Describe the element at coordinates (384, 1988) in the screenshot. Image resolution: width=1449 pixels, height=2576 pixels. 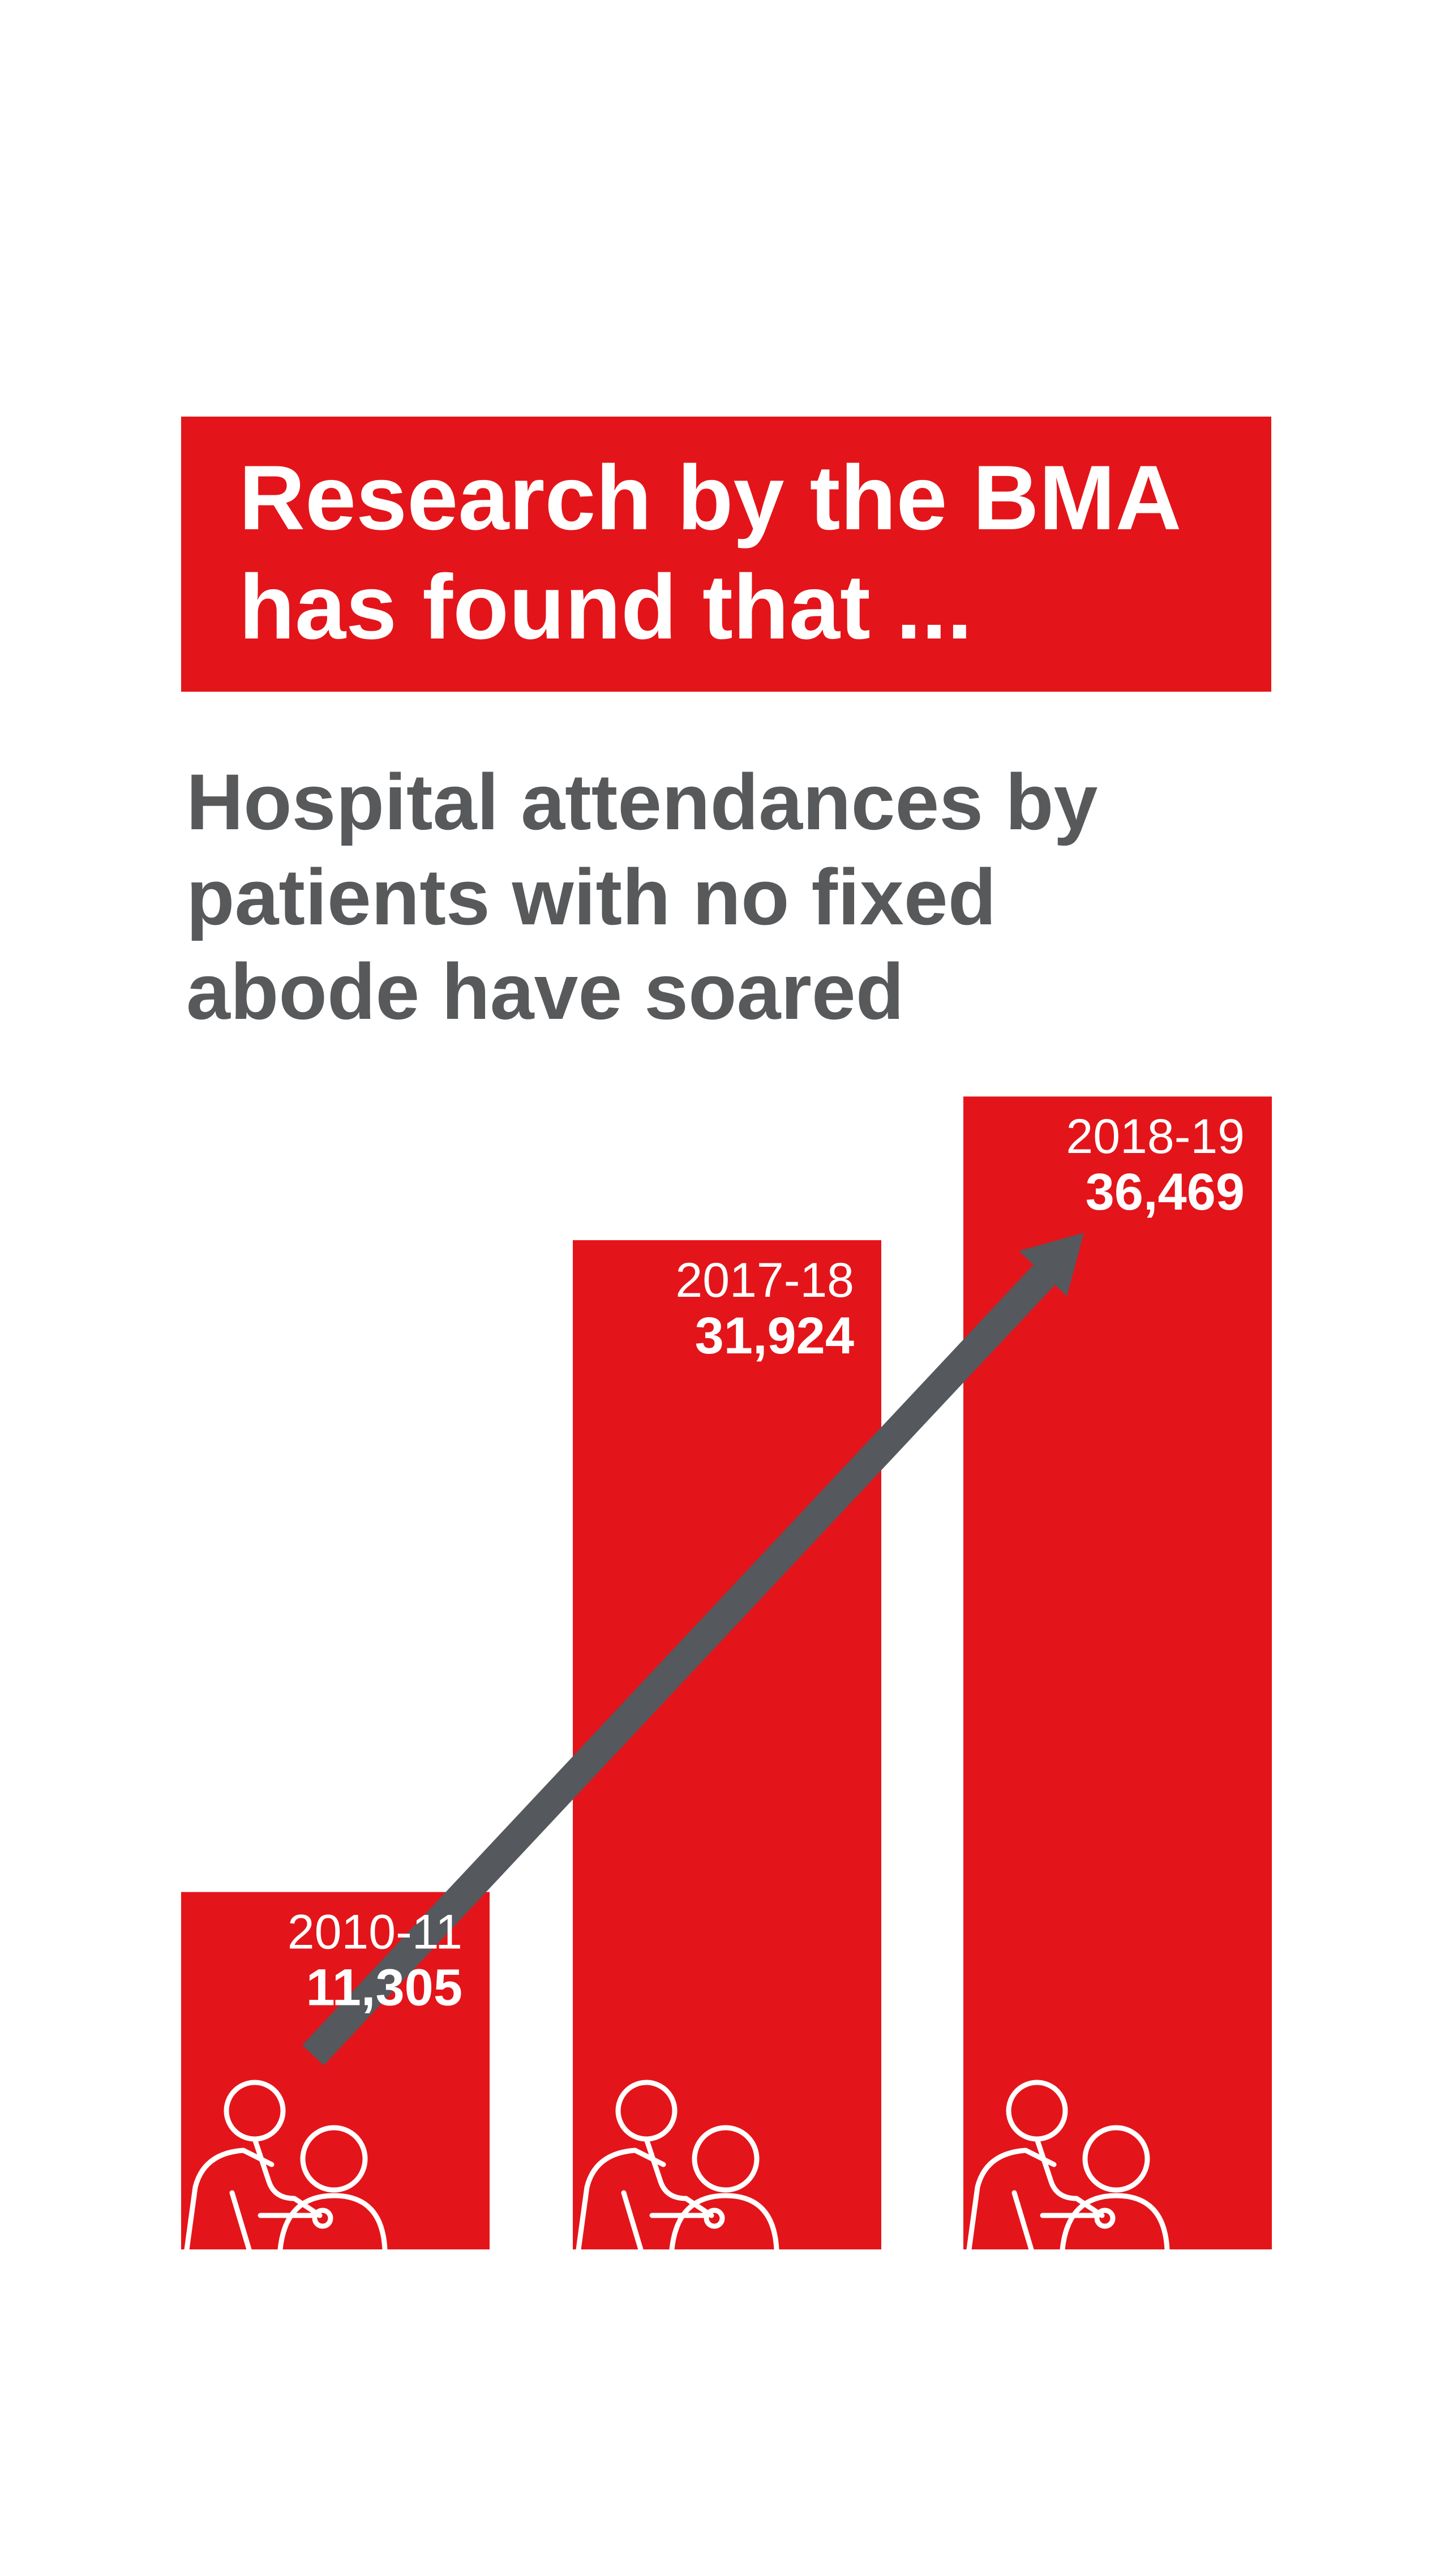
I see `value-label: 11,305` at that location.